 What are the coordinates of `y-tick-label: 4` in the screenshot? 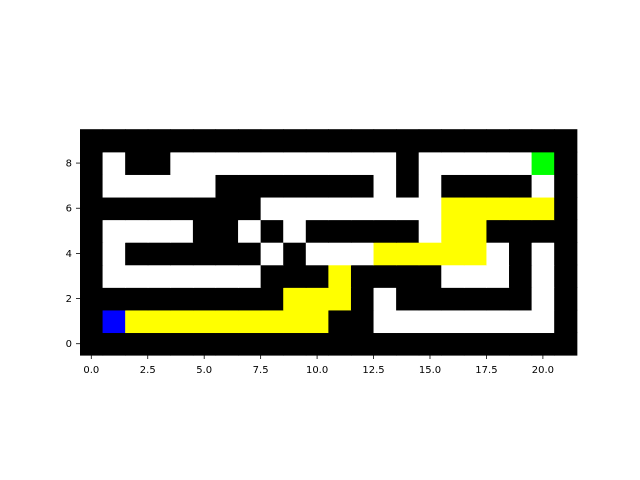 It's located at (69, 254).